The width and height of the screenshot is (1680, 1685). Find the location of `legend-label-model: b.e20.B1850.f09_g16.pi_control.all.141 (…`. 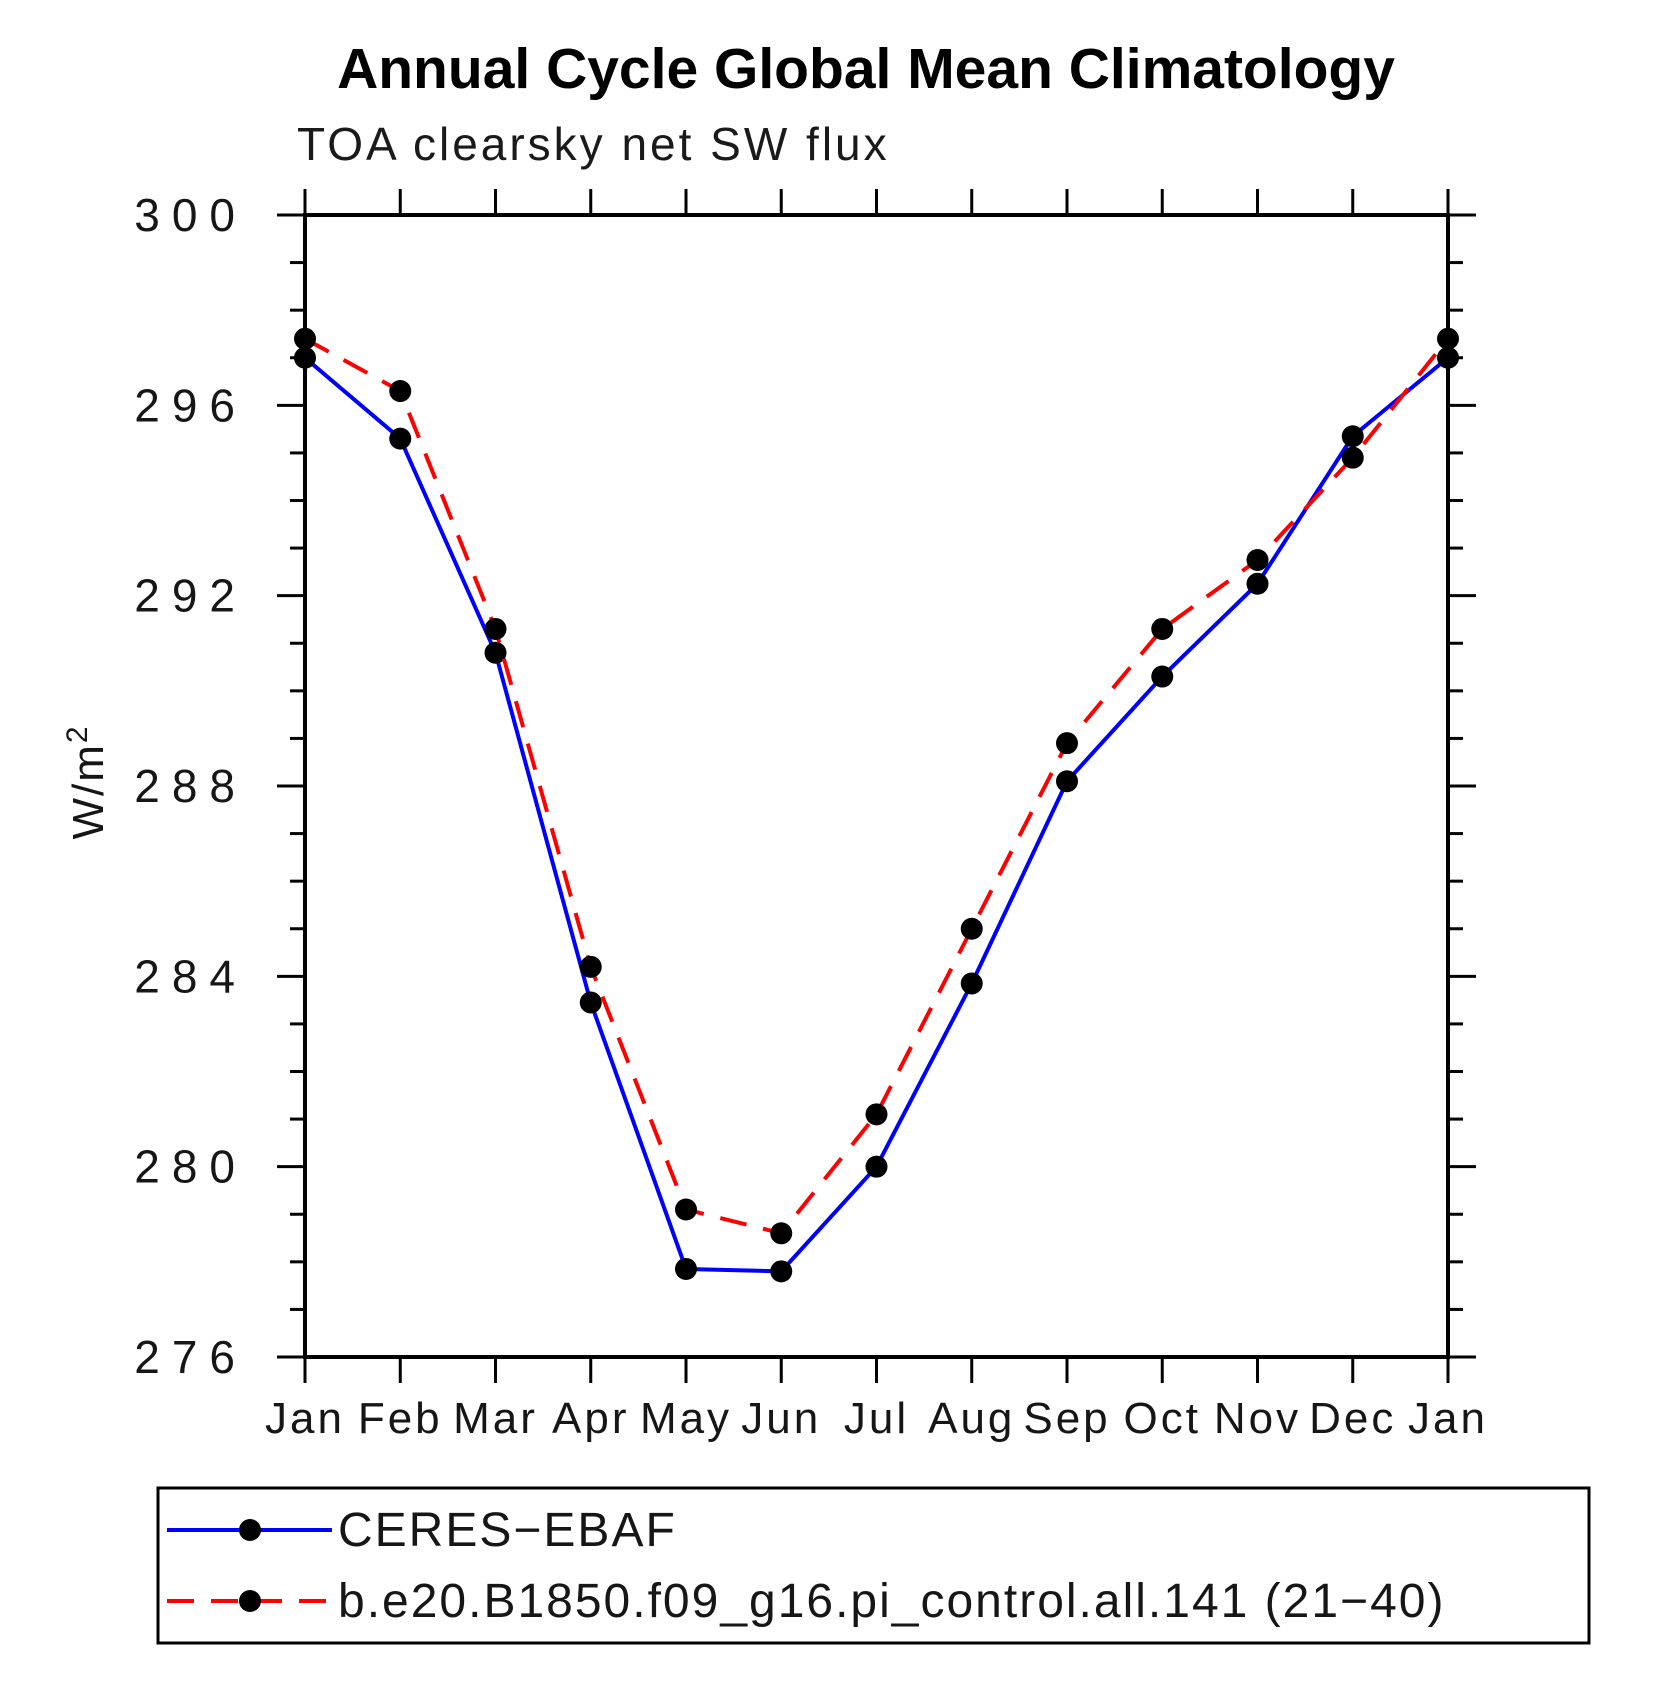

legend-label-model: b.e20.B1850.f09_g16.pi_control.all.141 (… is located at coordinates (891, 1601).